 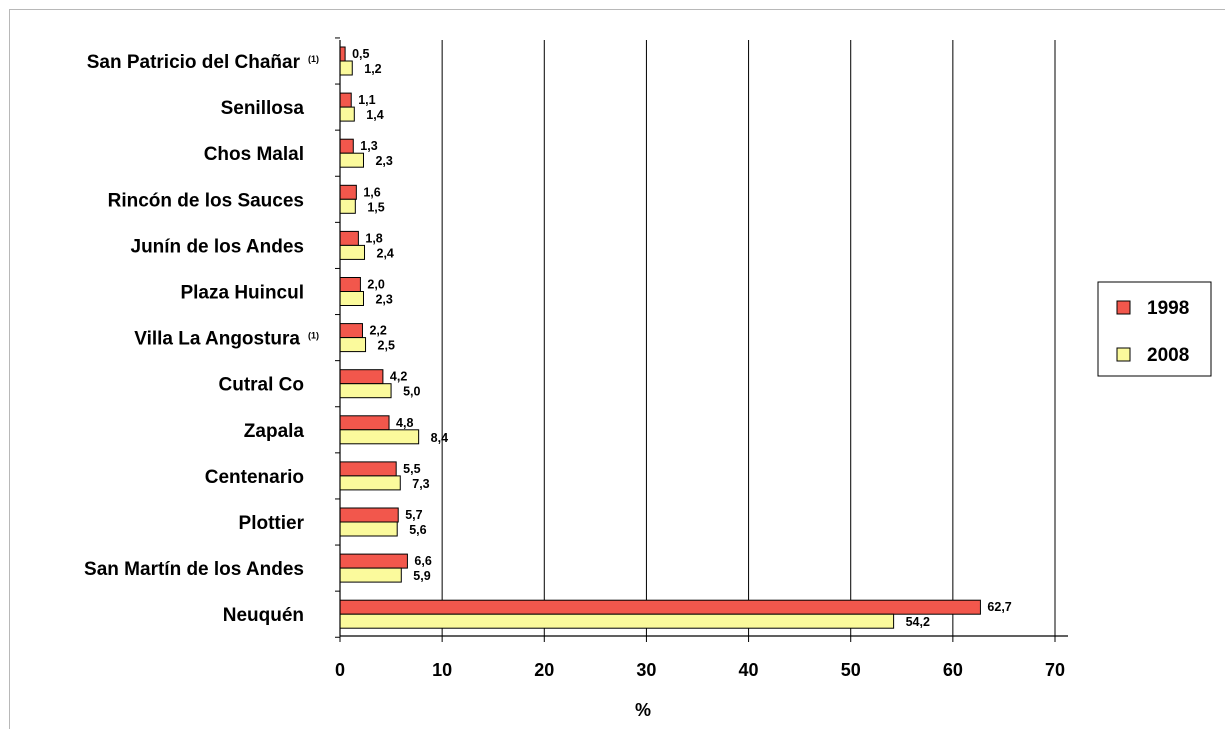 What do you see at coordinates (953, 670) in the screenshot?
I see `x-tick-label: 60` at bounding box center [953, 670].